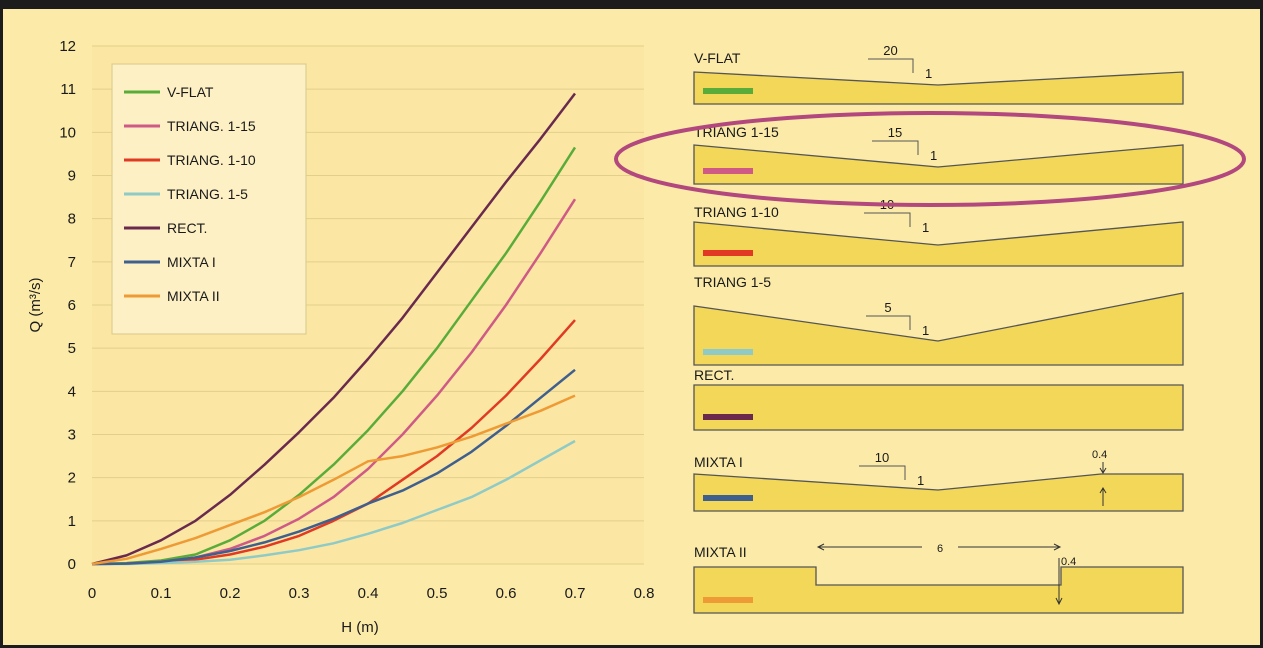 Image resolution: width=1263 pixels, height=648 pixels. Describe the element at coordinates (161, 593) in the screenshot. I see `x-tick-label: 0.1` at that location.